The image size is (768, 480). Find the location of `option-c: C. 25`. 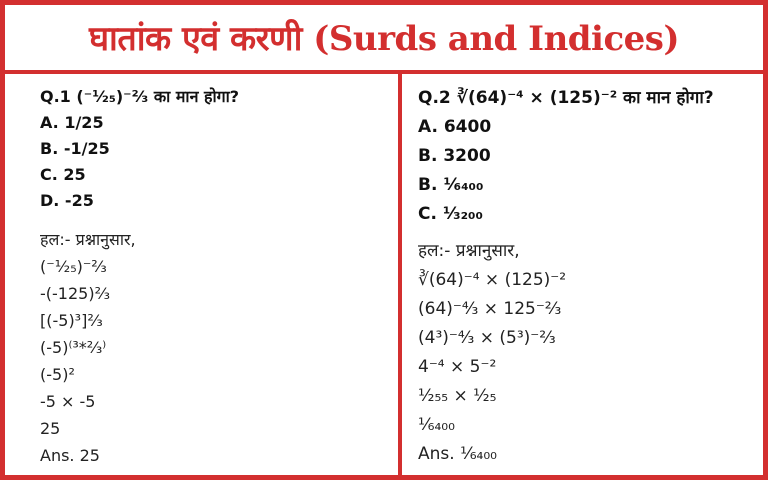

option-c: C. 25 is located at coordinates (63, 174).